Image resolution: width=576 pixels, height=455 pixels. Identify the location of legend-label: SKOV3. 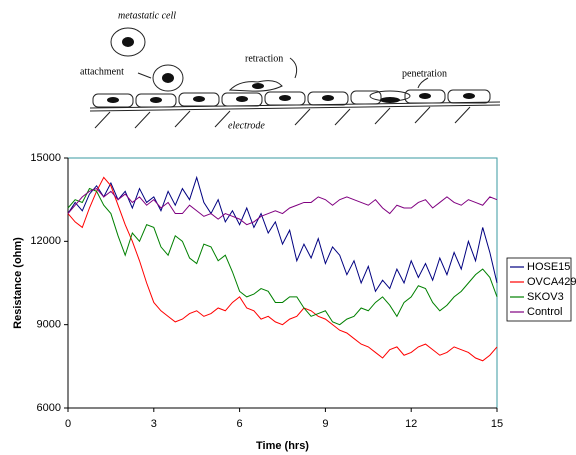
(545, 297).